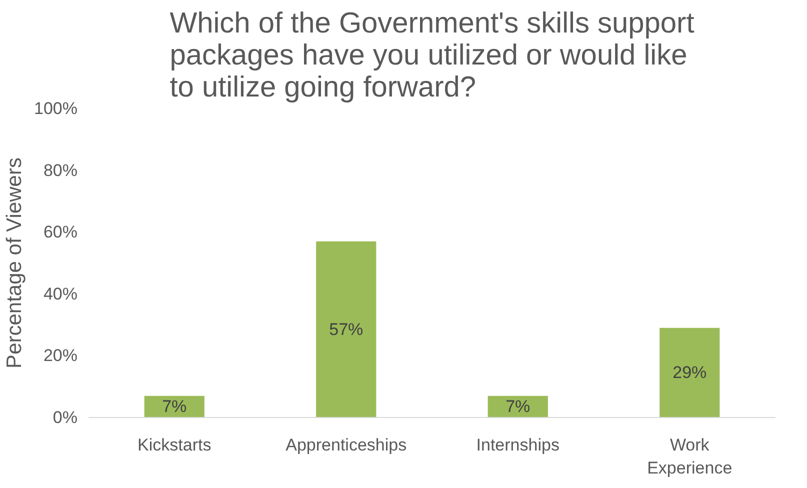  I want to click on x-tick-label: Kickstarts, so click(175, 445).